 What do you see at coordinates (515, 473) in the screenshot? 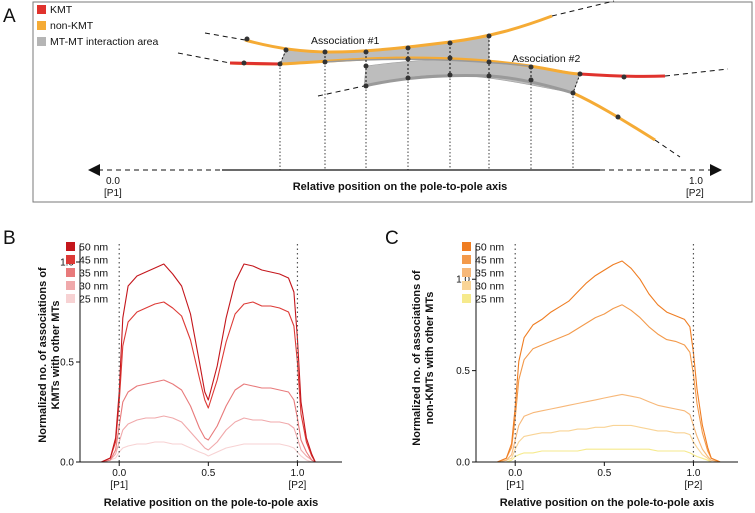
I see `x-tick-label: 0.0` at bounding box center [515, 473].